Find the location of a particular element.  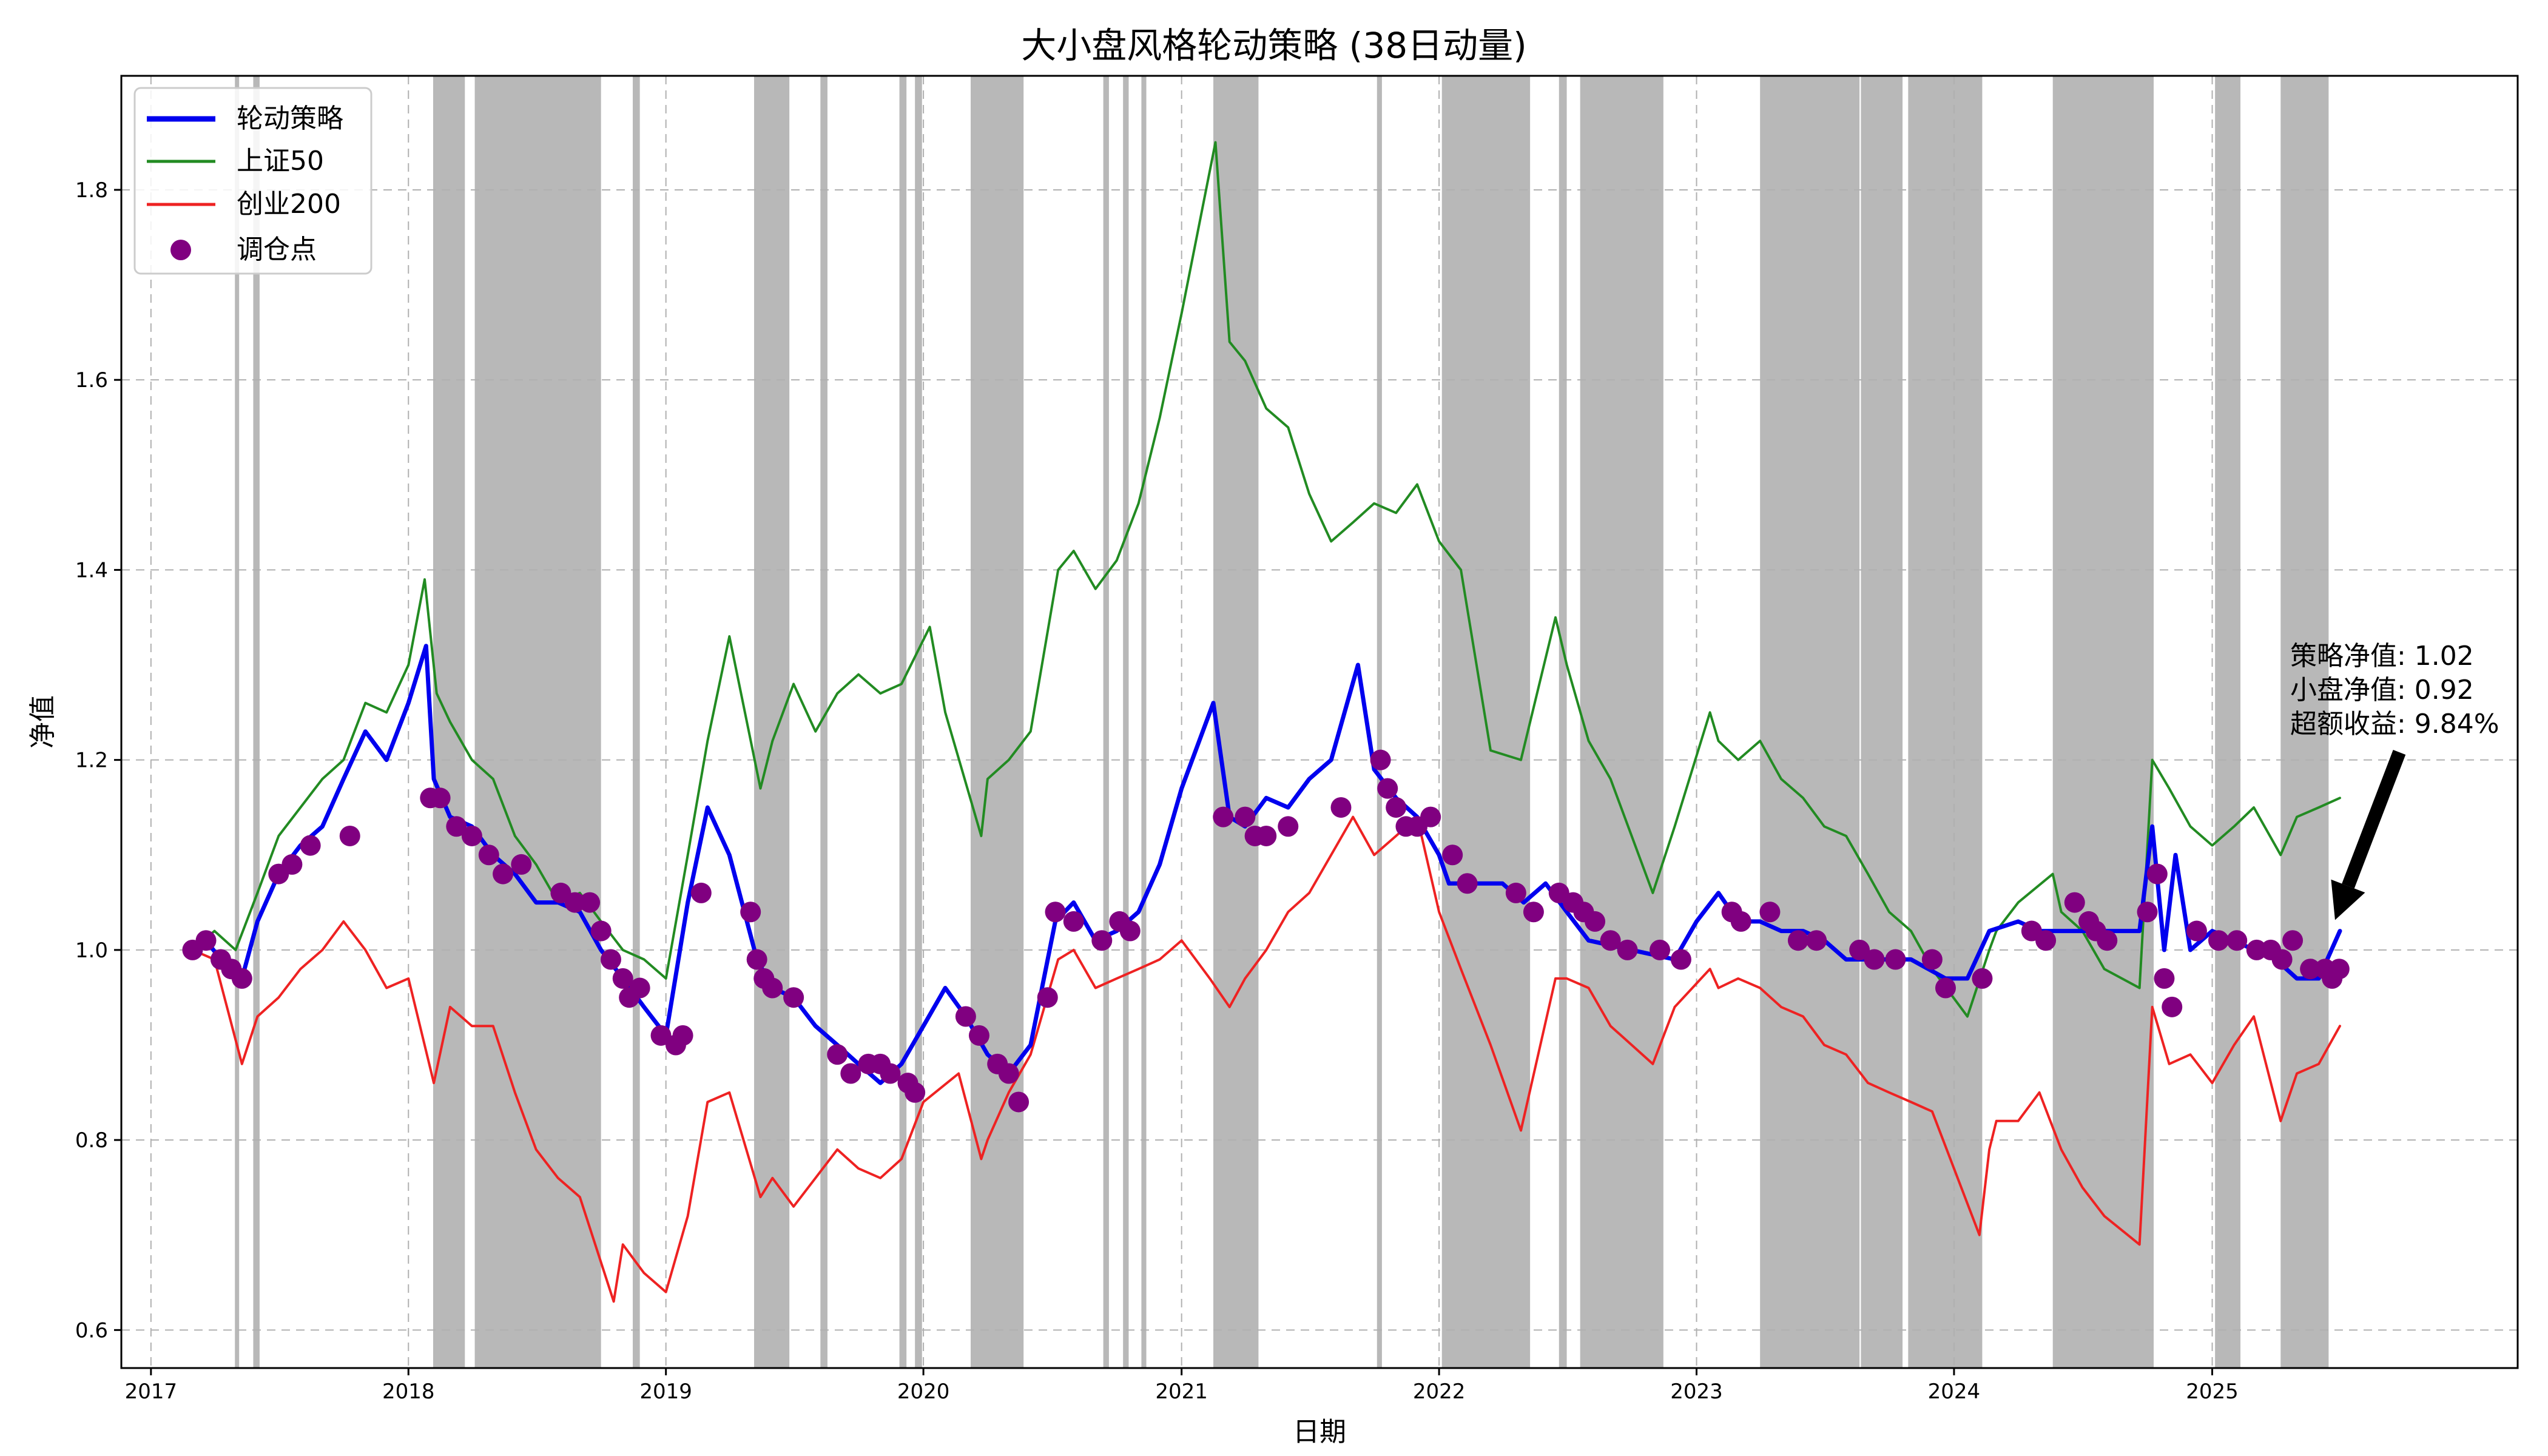

chart-title: 大小盘风格轮动策略 (38日动量) is located at coordinates (1274, 45).